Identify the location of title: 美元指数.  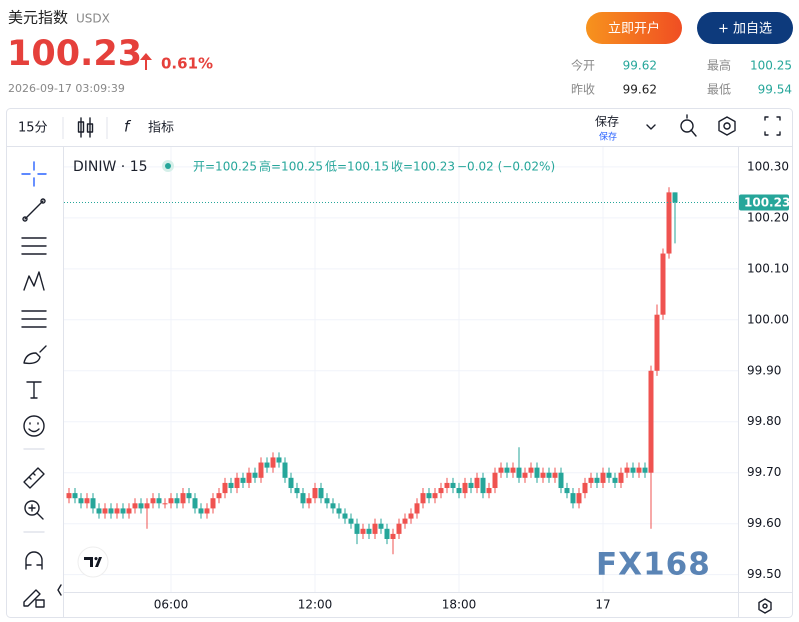
(38, 18).